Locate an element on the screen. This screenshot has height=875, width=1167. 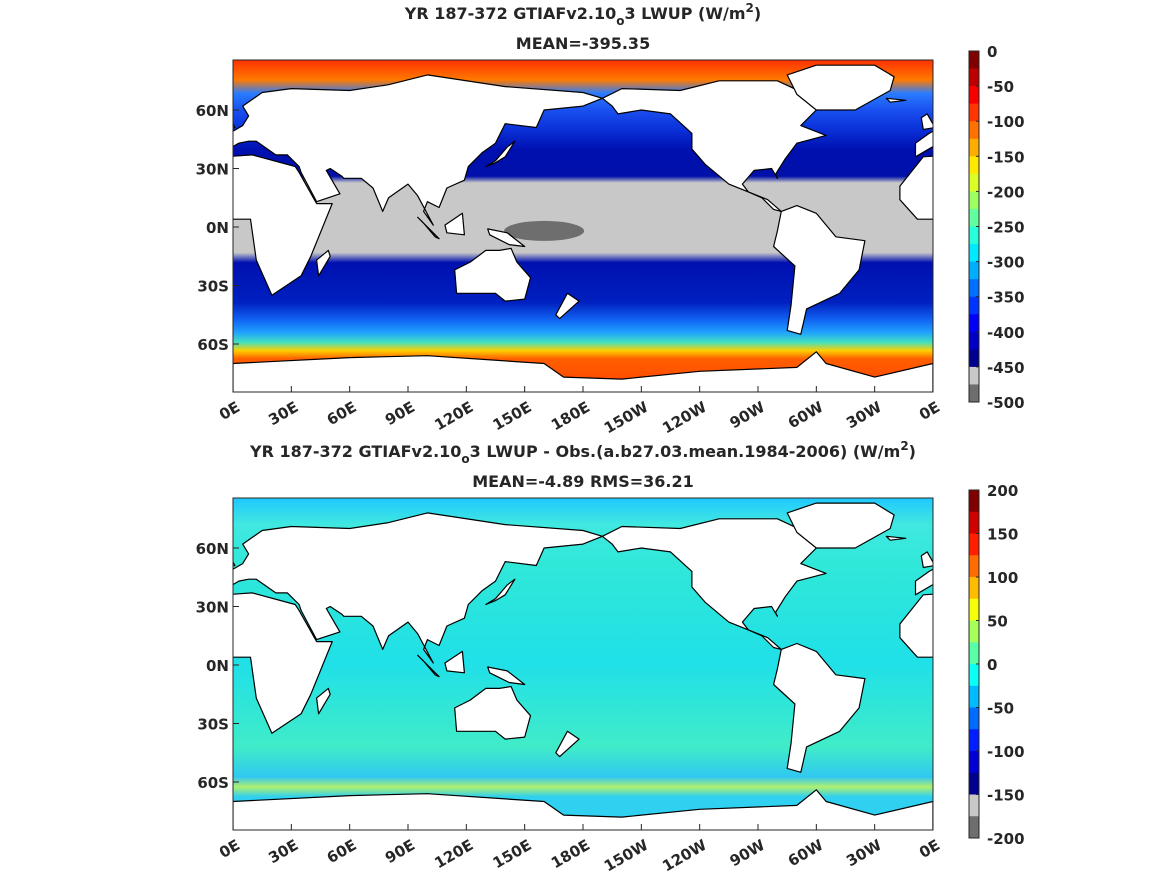
title-part: 3 LWUP (W/m is located at coordinates (684, 13).